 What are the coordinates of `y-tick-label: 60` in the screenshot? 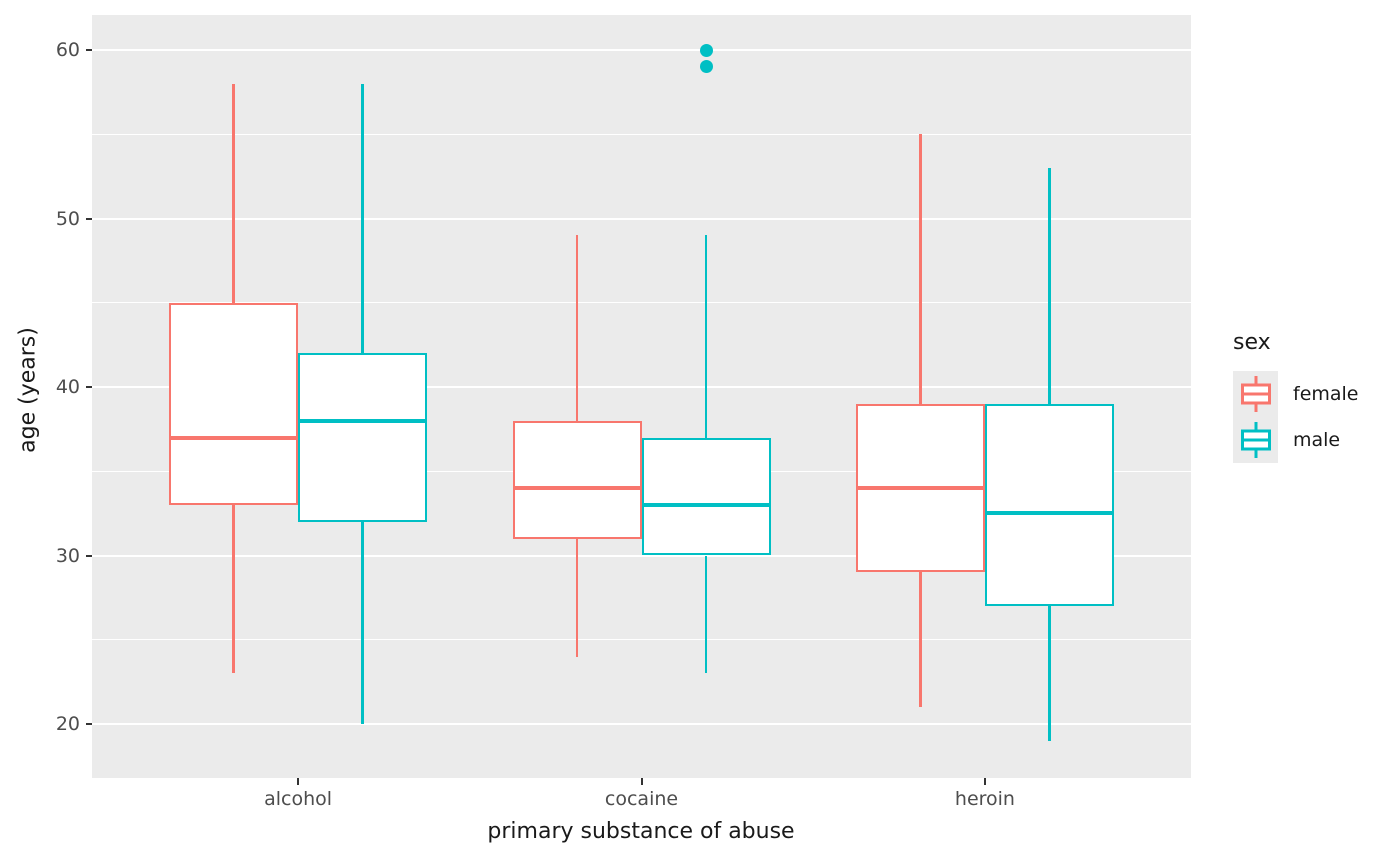 It's located at (67, 50).